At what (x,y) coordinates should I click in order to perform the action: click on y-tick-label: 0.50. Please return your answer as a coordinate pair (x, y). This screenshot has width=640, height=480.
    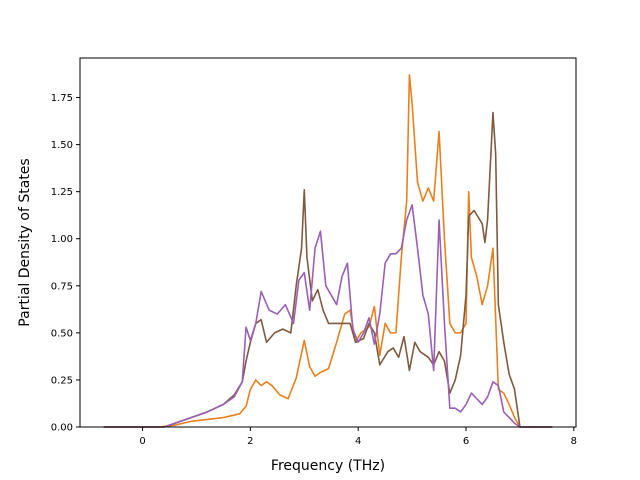
    Looking at the image, I should click on (62, 333).